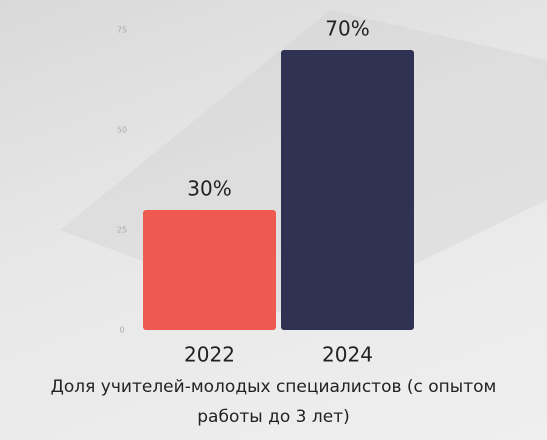  What do you see at coordinates (209, 270) in the screenshot?
I see `bar` at bounding box center [209, 270].